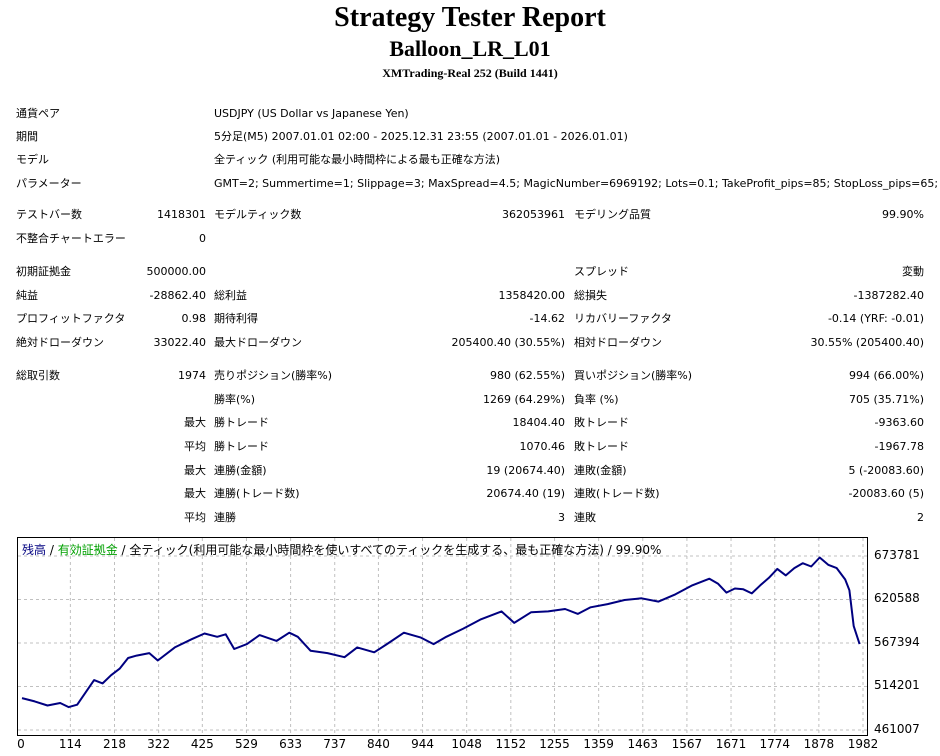 This screenshot has height=756, width=940. What do you see at coordinates (43, 271) in the screenshot?
I see `deposit-label: 初期証拠金` at bounding box center [43, 271].